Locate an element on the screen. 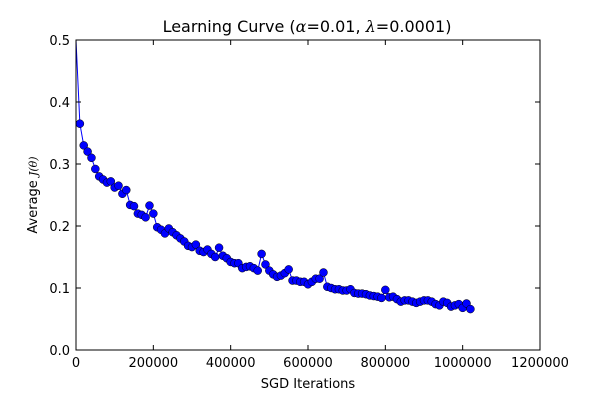  y-tick-label: 0.4 is located at coordinates (59, 103).